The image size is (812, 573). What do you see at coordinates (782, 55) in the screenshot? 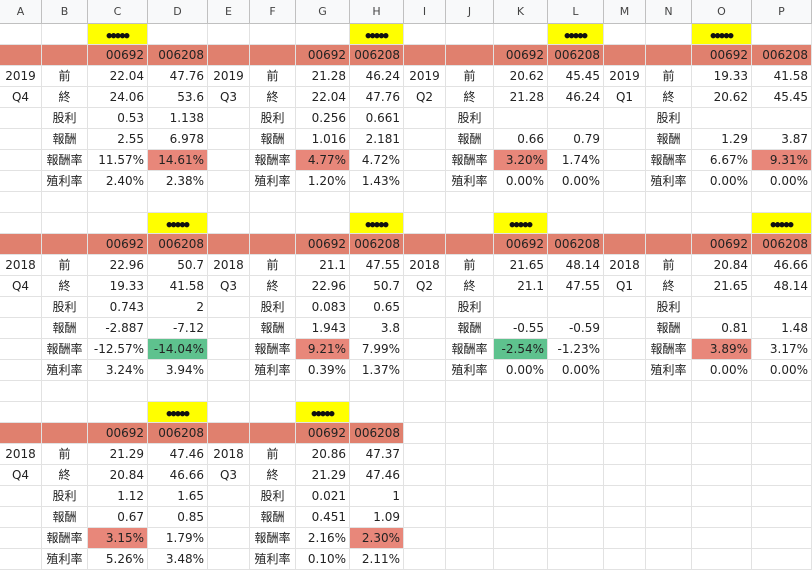
I see `cell-p2: 006208` at bounding box center [782, 55].